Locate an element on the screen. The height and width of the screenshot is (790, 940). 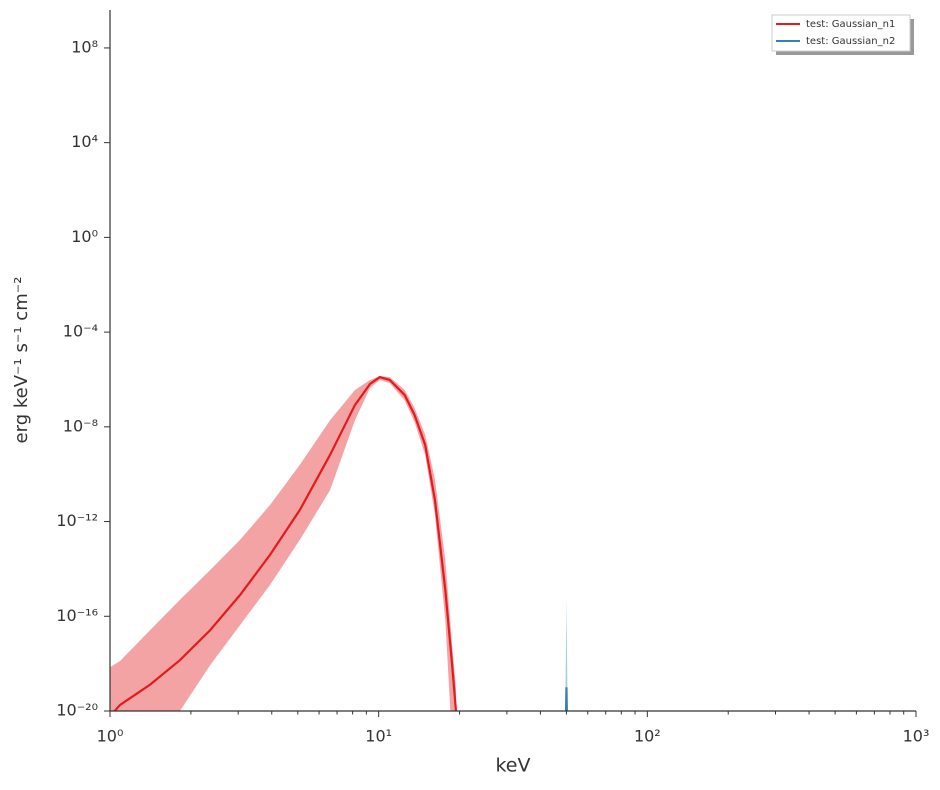
x-tick-label: 10² is located at coordinates (647, 736).